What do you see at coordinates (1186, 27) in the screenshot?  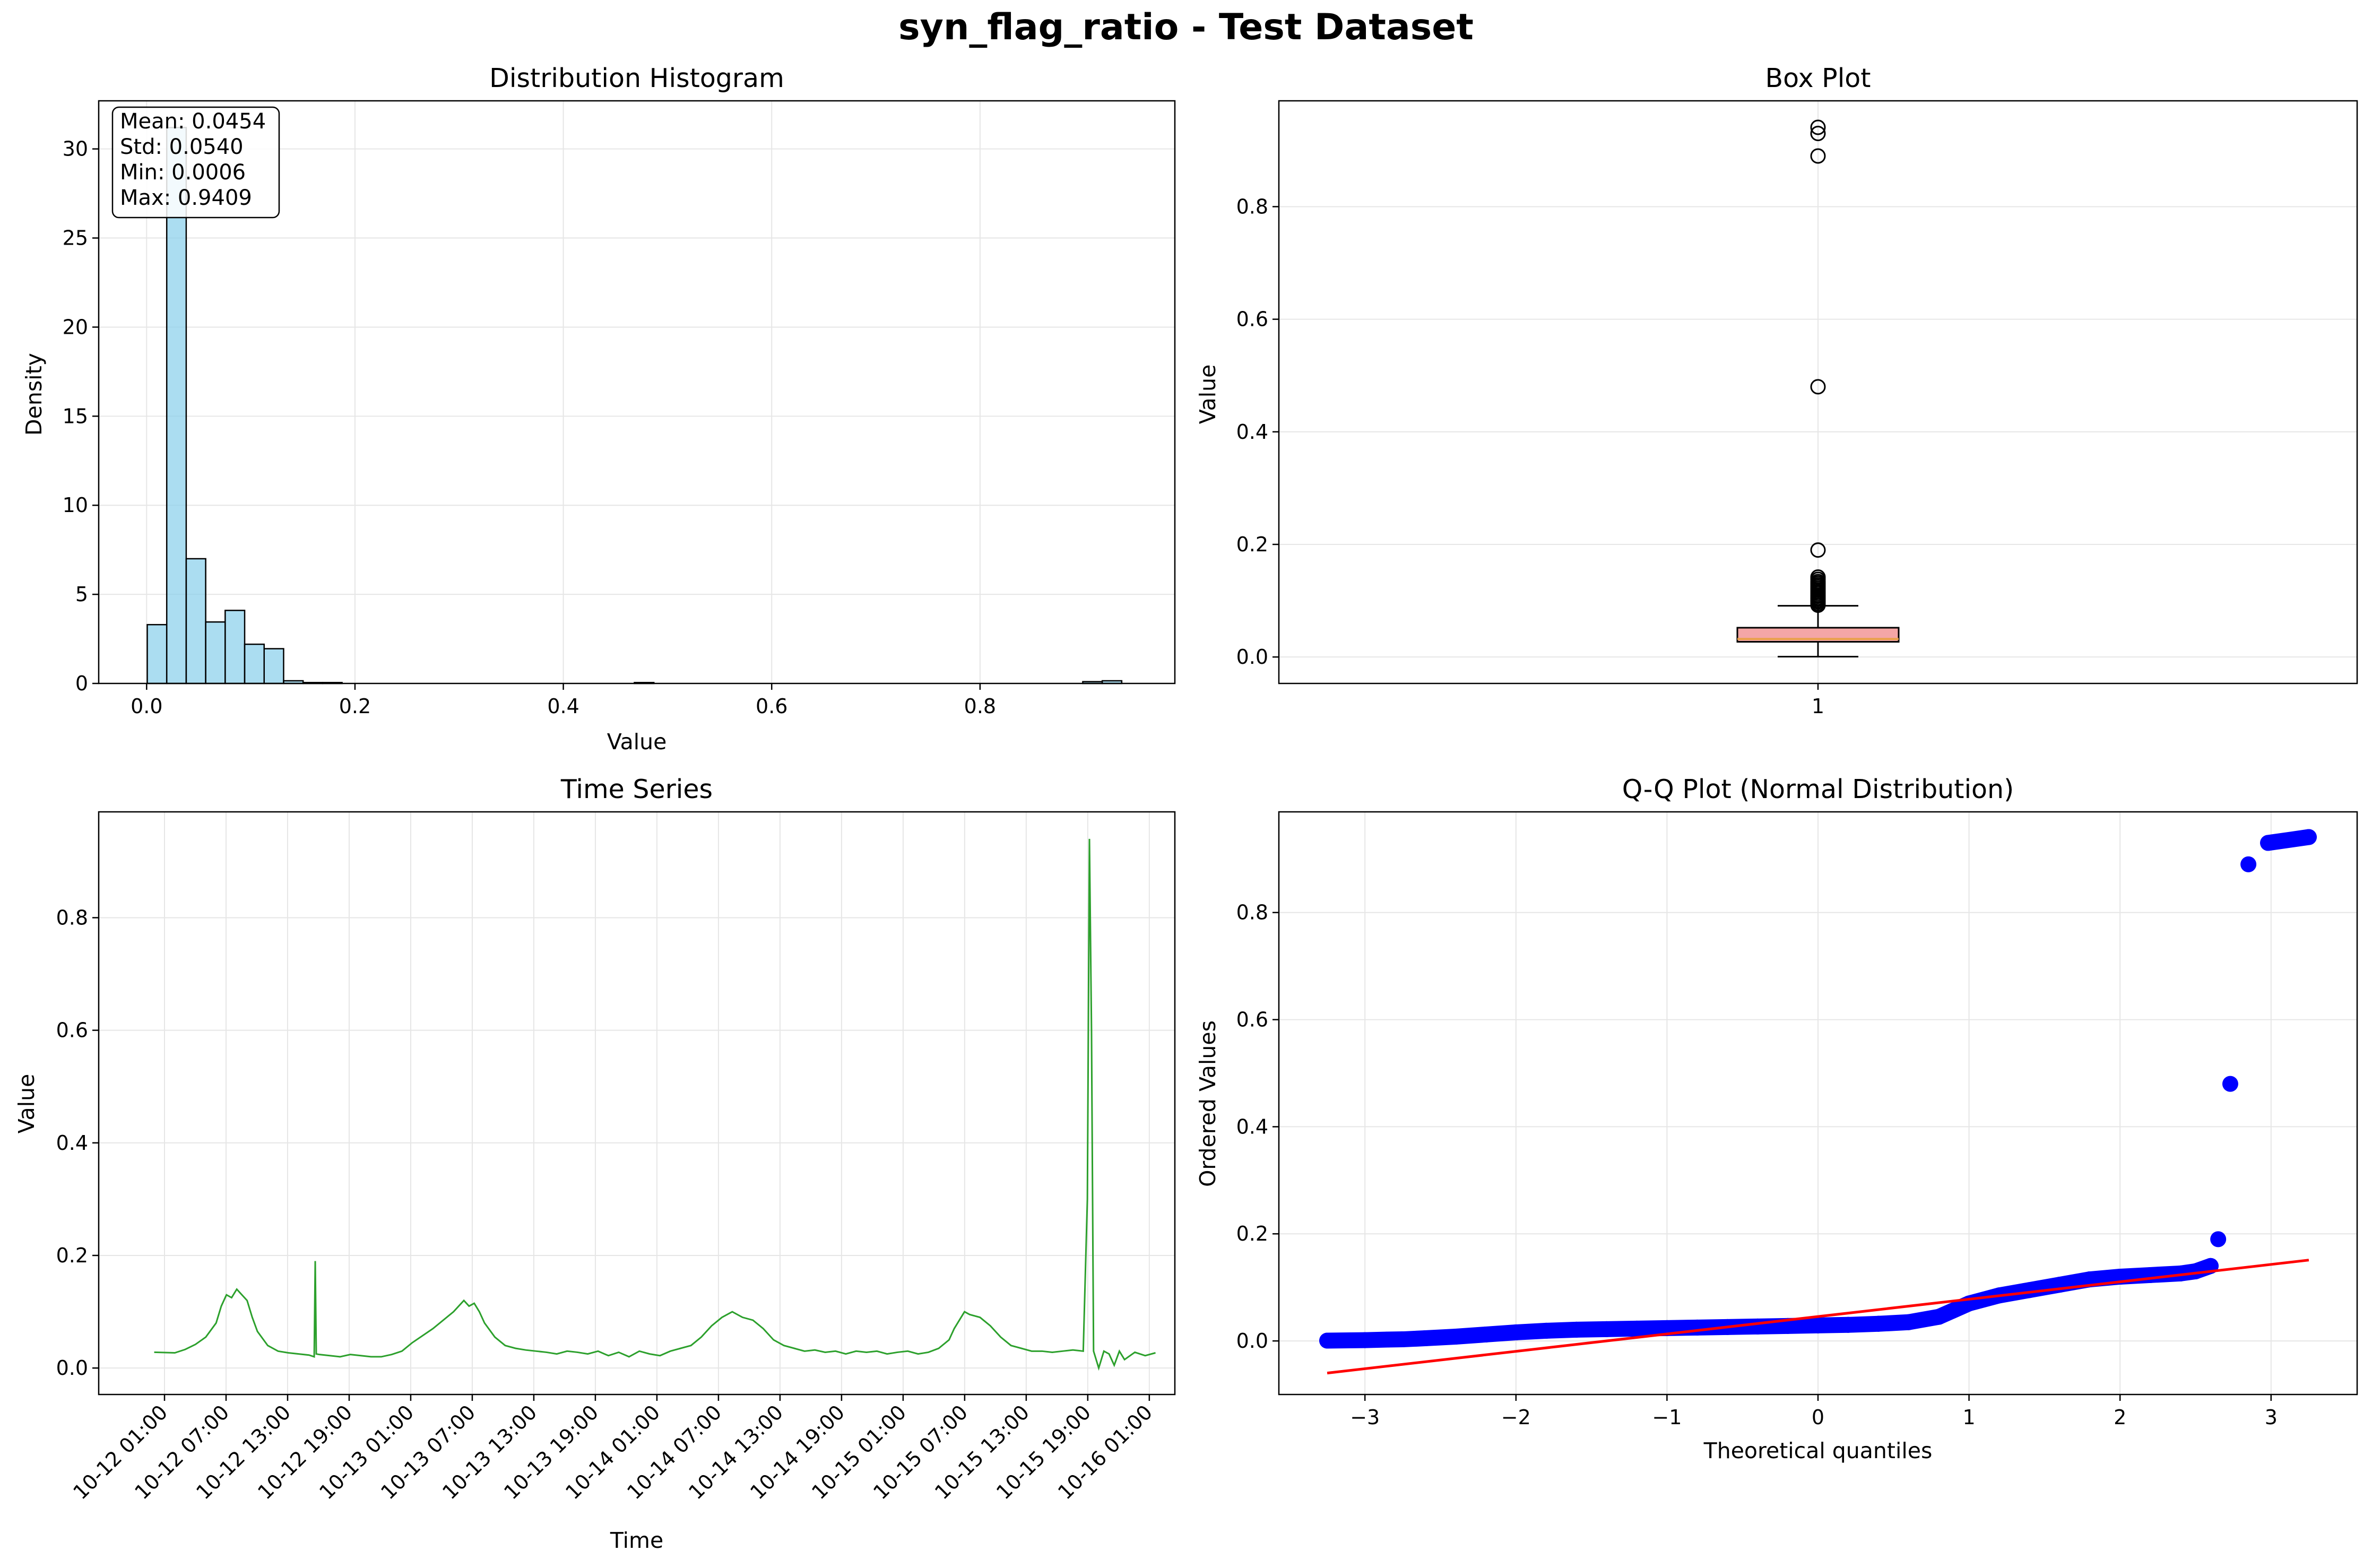 I see `figure-title: syn_flag_ratio - Test Dataset` at bounding box center [1186, 27].